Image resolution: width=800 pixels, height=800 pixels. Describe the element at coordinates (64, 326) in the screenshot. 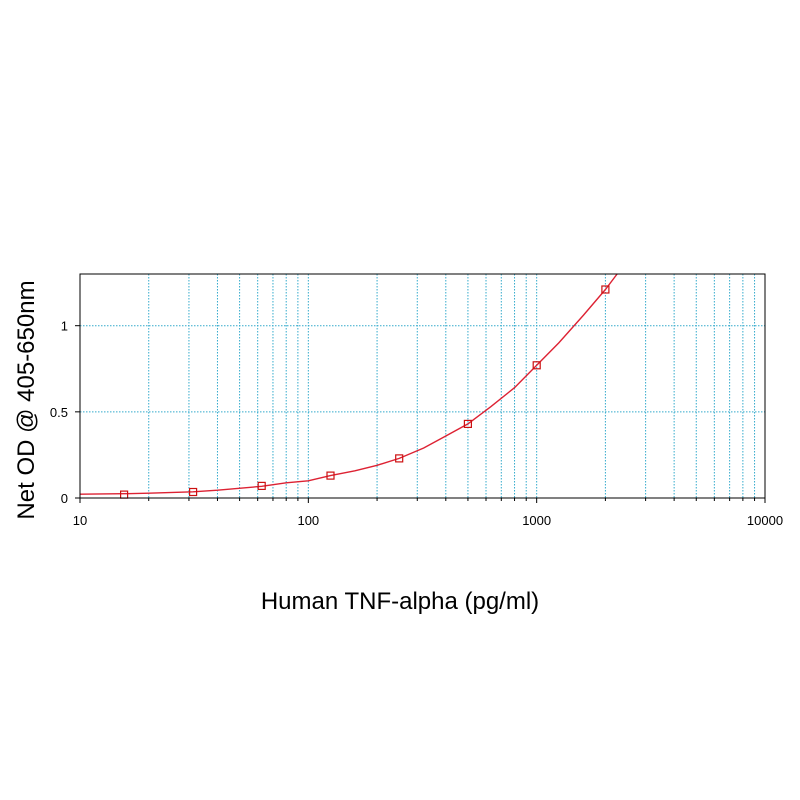

I see `y-tick-label: 1` at that location.